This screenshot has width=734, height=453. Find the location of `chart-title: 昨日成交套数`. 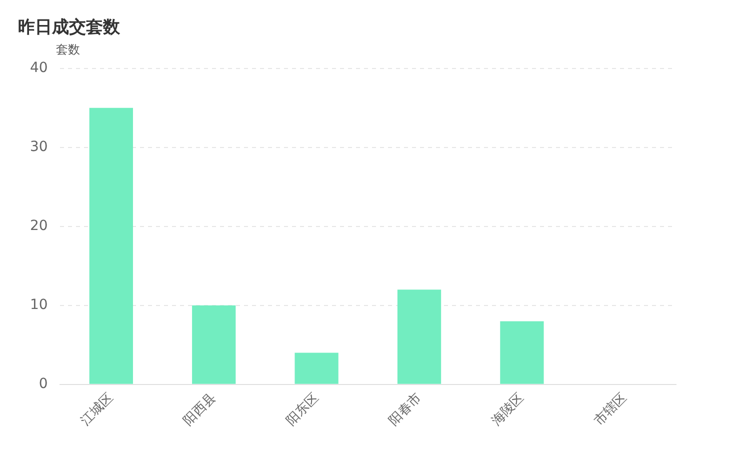

chart-title: 昨日成交套数 is located at coordinates (69, 28).